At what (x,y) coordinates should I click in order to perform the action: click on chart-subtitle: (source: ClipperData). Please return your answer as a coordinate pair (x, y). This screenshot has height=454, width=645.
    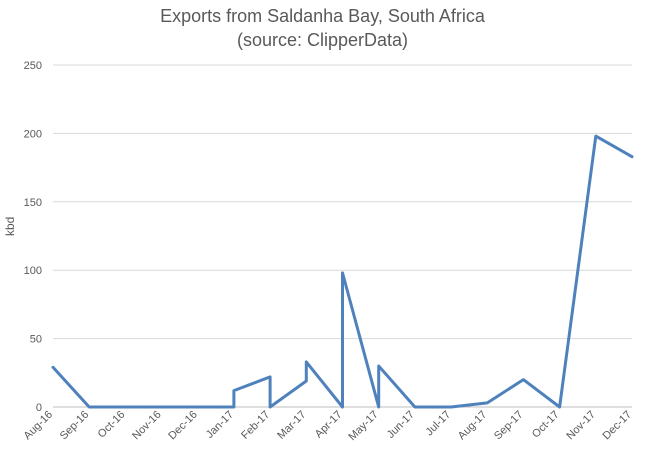
    Looking at the image, I should click on (322, 40).